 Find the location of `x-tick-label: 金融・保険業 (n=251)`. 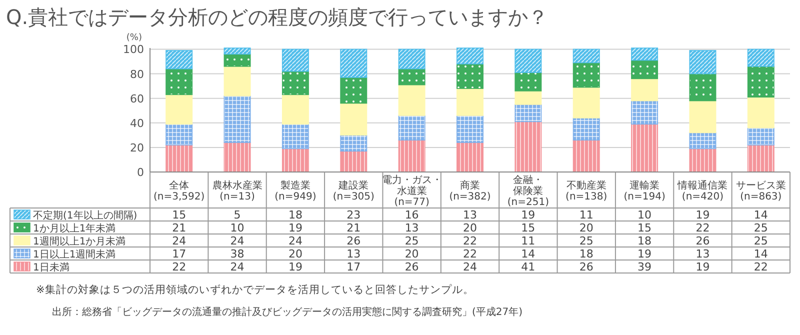

x-tick-label: 金融・保険業 (n=251) is located at coordinates (528, 191).